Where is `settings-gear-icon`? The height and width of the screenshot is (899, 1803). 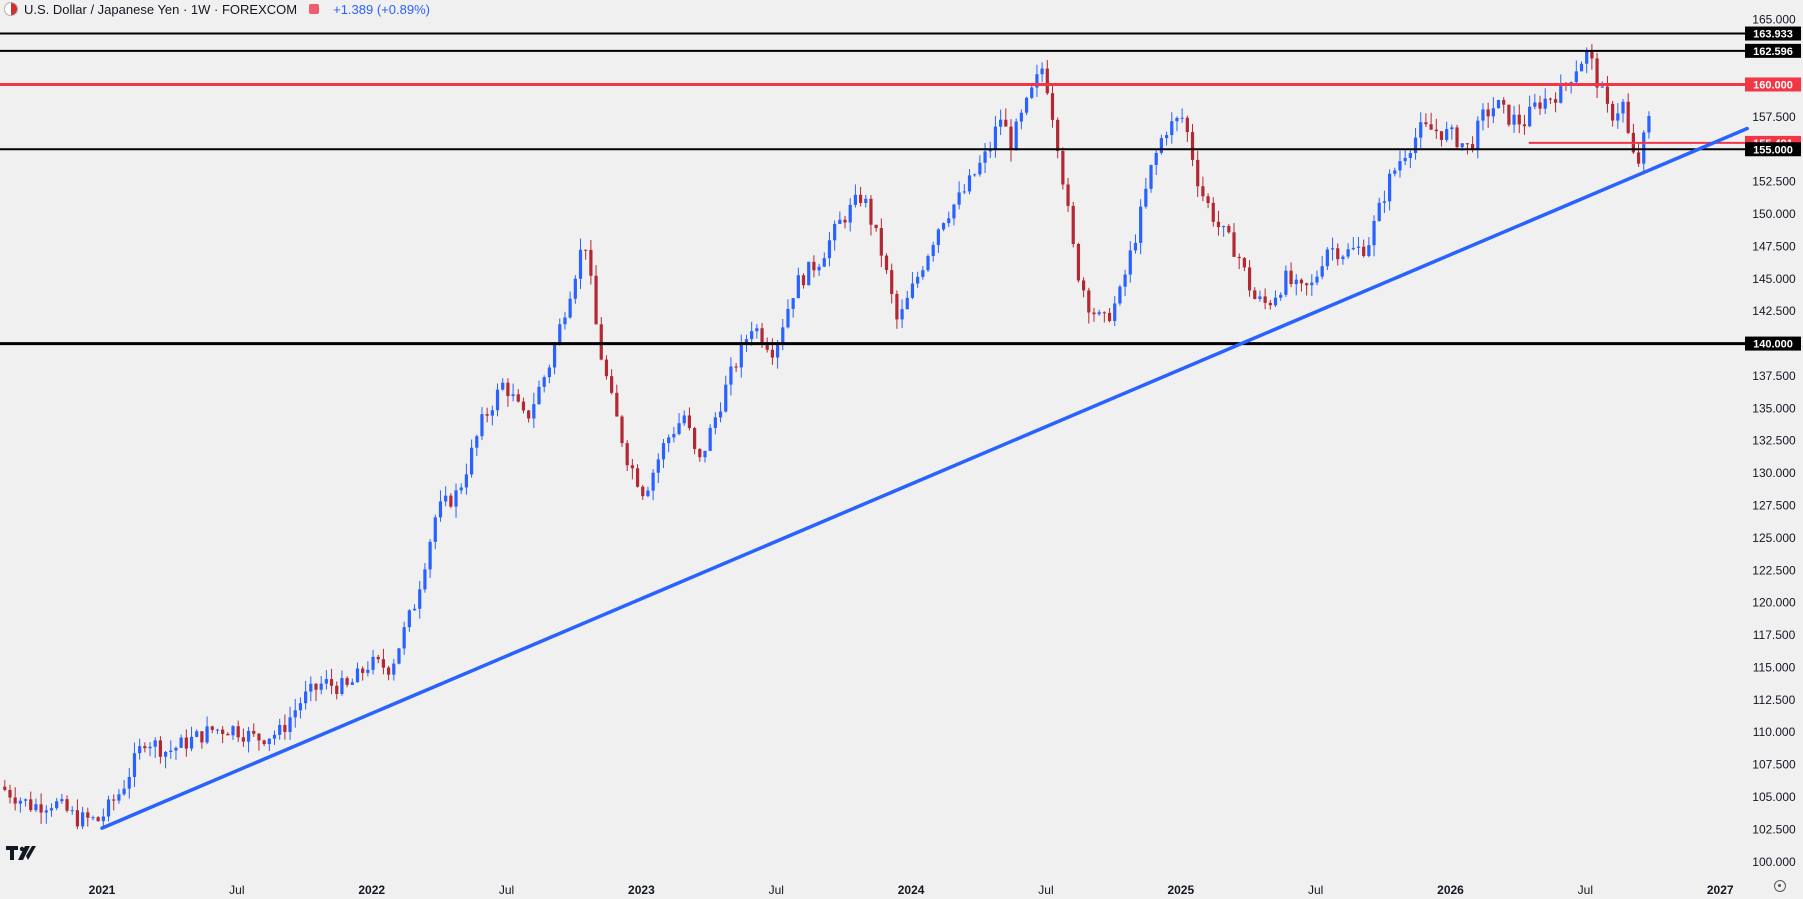 settings-gear-icon is located at coordinates (1780, 886).